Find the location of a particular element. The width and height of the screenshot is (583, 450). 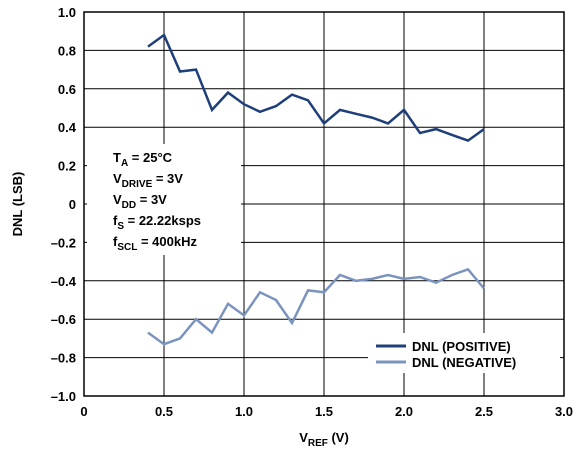

y-tick-label: 0.6 is located at coordinates (67, 89).